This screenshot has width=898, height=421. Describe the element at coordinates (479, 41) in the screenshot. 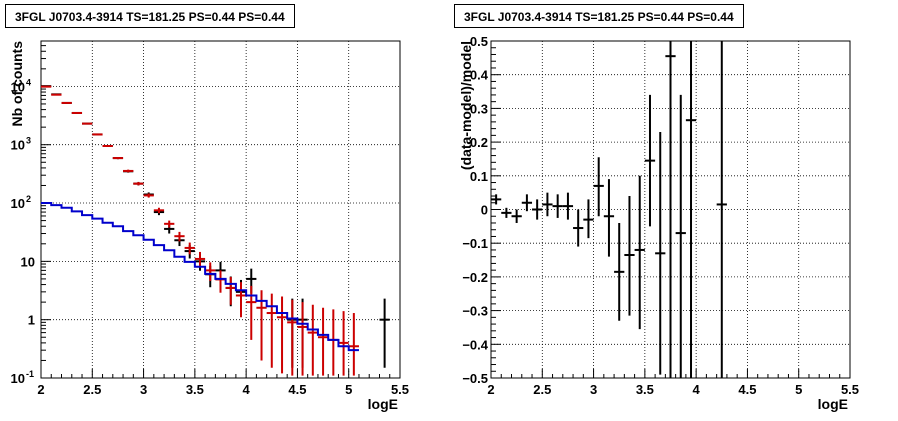

I see `y-tick-label: 0.5` at that location.